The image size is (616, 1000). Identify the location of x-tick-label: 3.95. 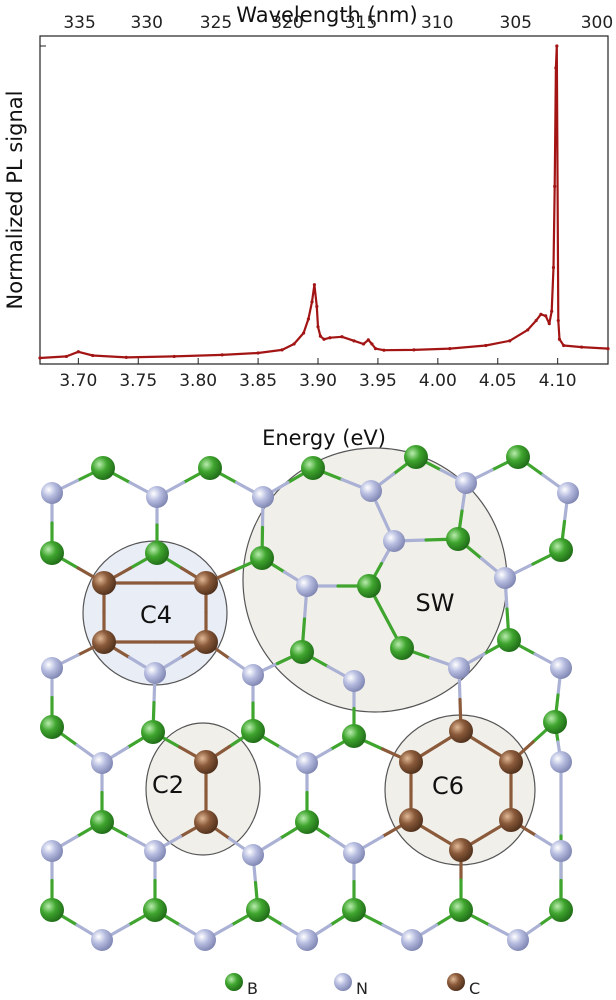
(378, 381).